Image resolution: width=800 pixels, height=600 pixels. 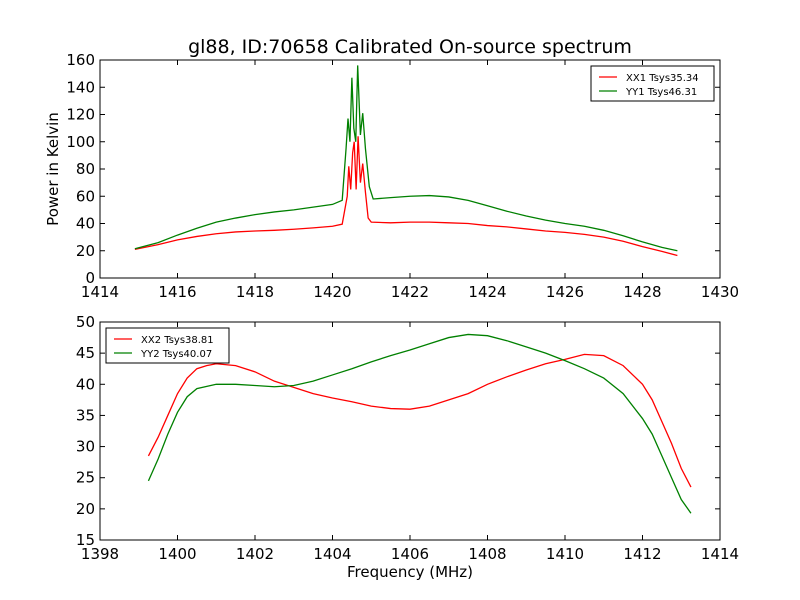 What do you see at coordinates (332, 554) in the screenshot?
I see `x-tick-label: 1404` at bounding box center [332, 554].